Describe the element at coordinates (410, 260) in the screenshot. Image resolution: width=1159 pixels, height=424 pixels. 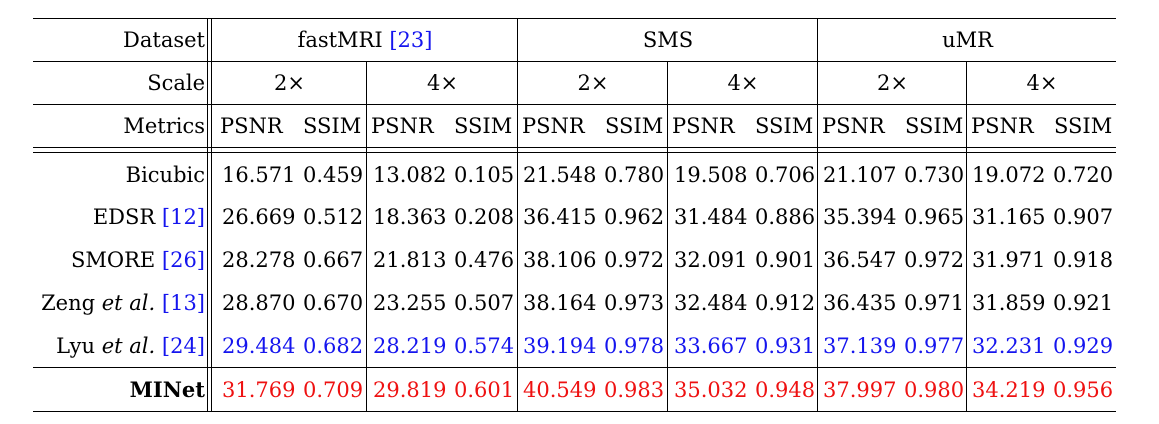
I see `value-cell: 21.813` at that location.